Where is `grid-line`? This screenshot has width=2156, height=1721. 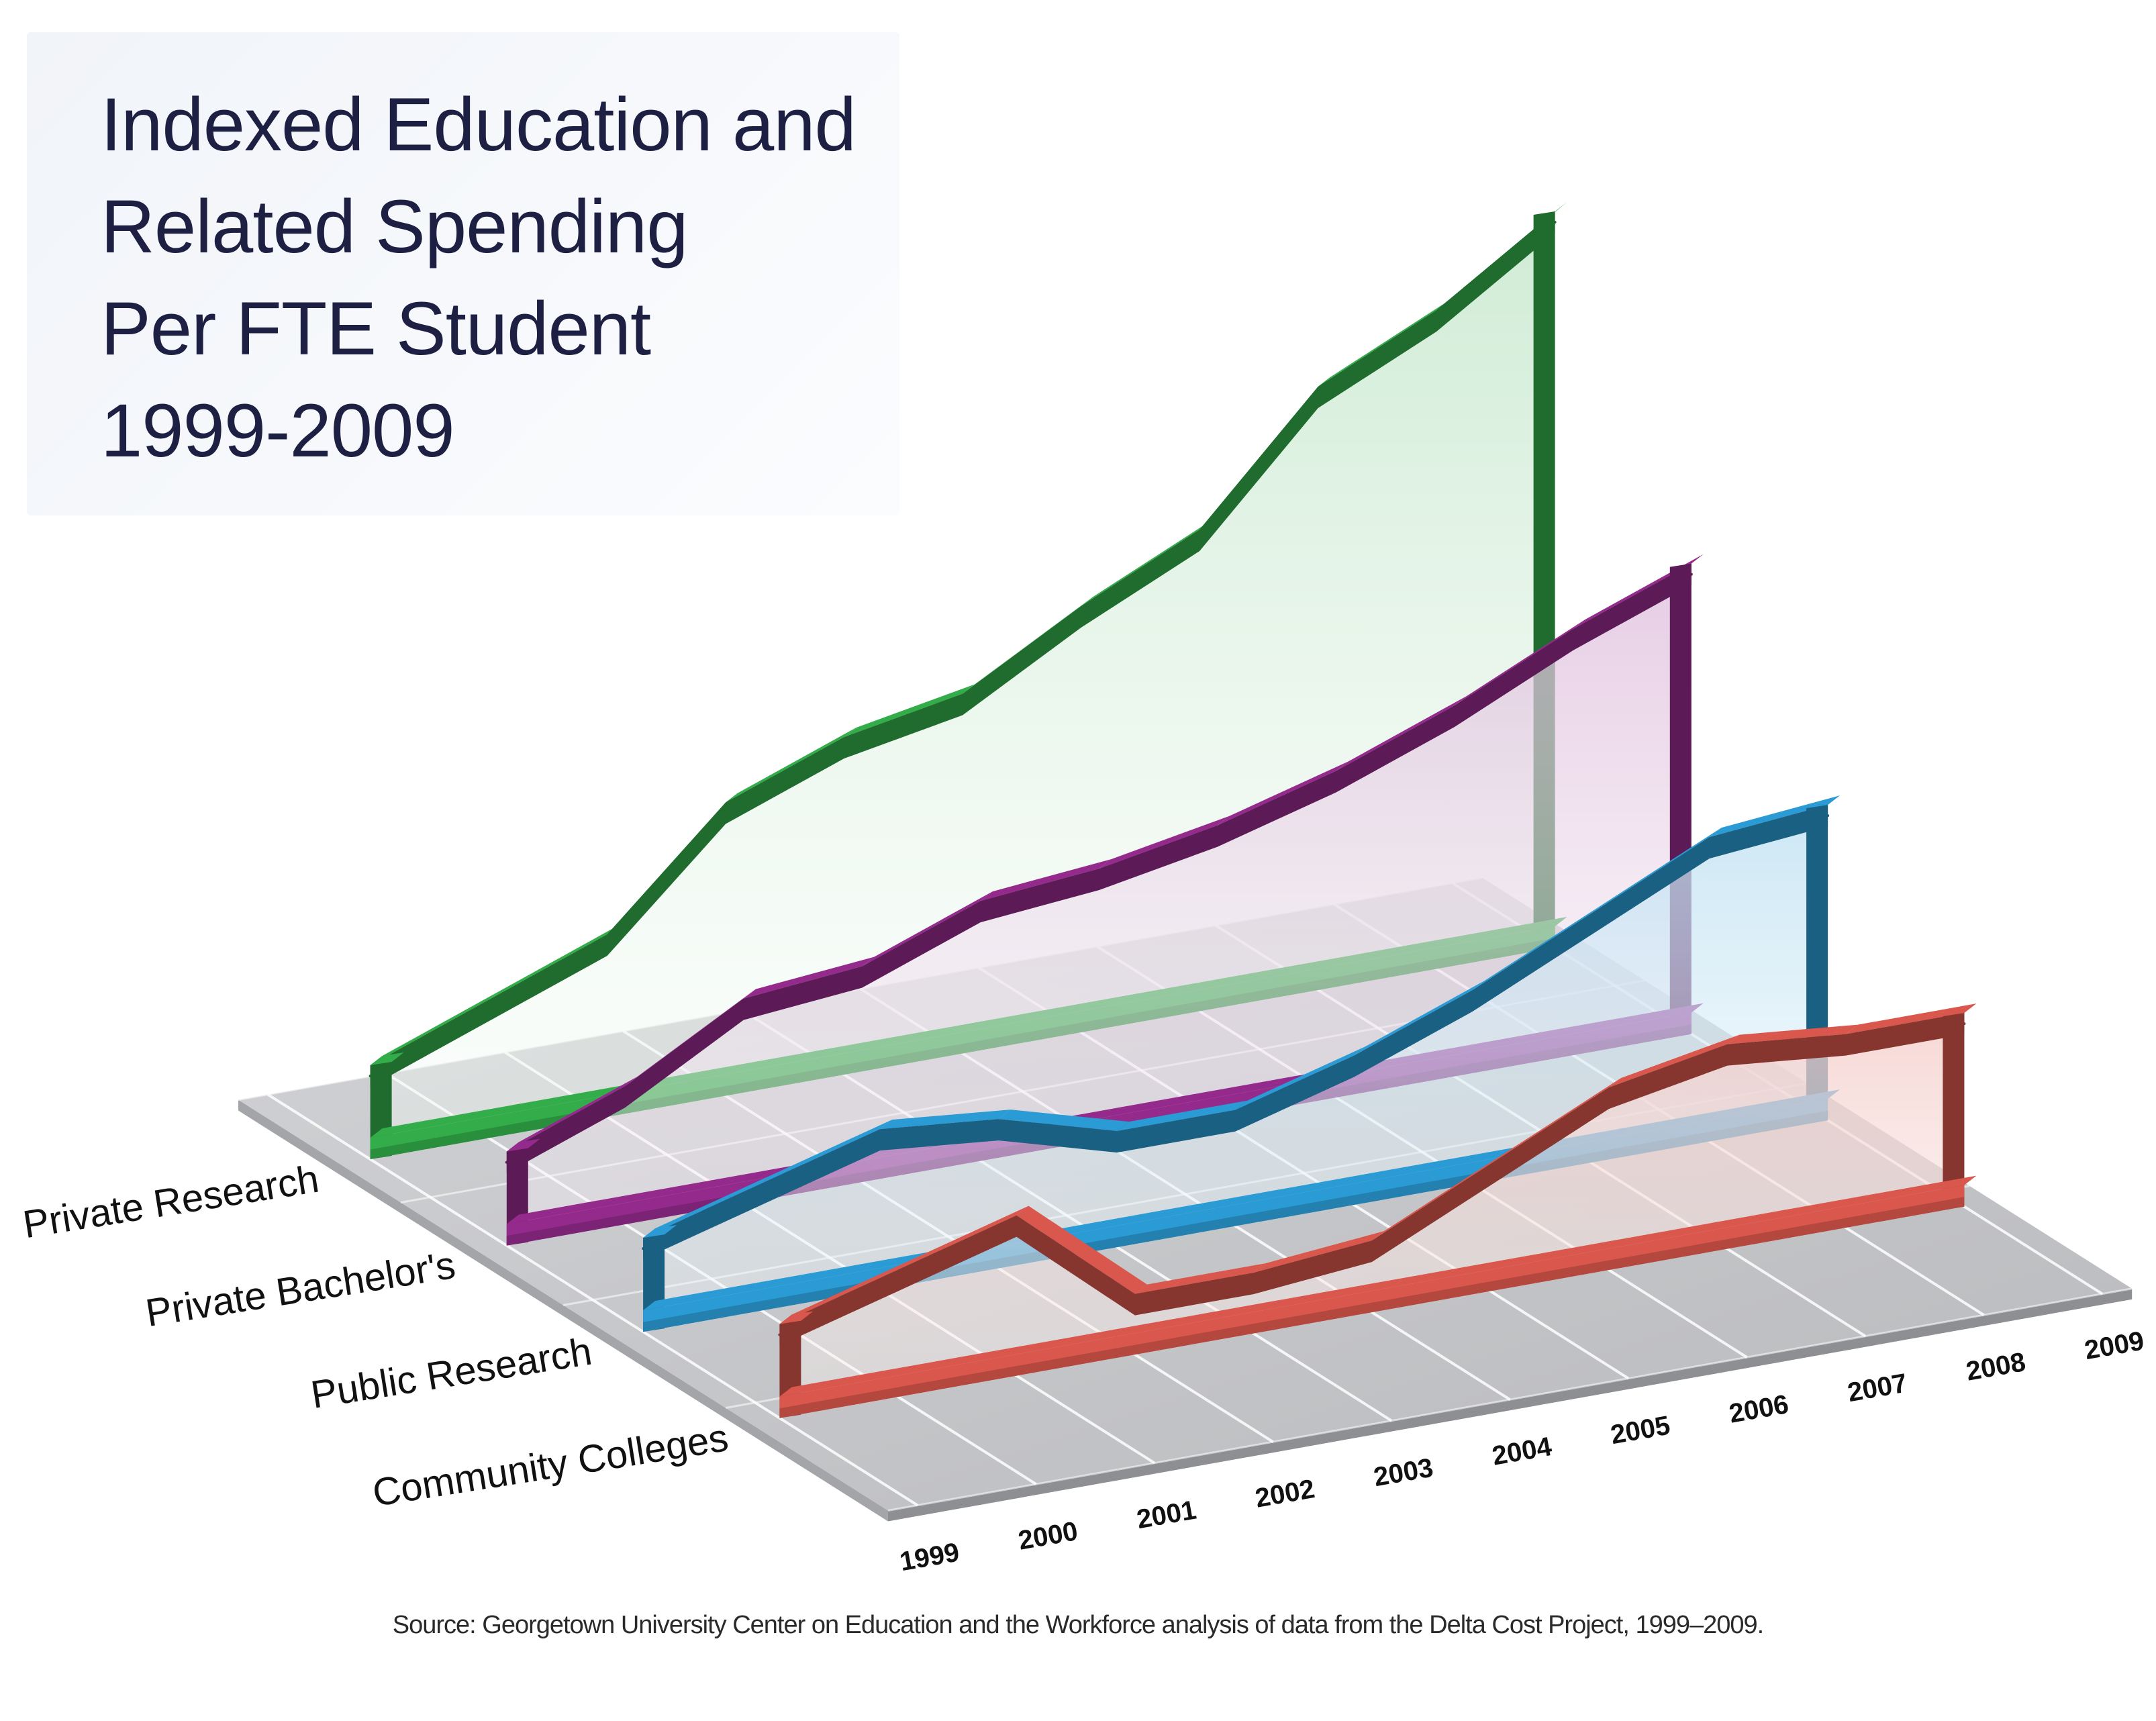
grid-line is located at coordinates (1510, 1399).